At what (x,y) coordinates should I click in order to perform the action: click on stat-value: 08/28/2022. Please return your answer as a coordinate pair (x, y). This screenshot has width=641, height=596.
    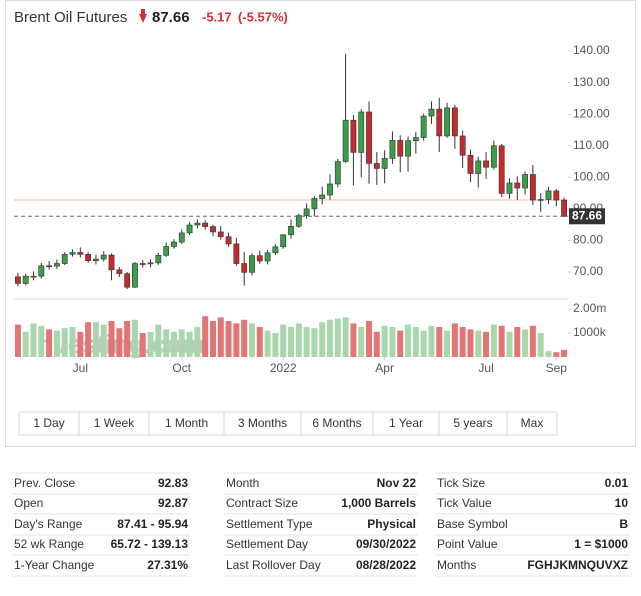
    Looking at the image, I should click on (386, 565).